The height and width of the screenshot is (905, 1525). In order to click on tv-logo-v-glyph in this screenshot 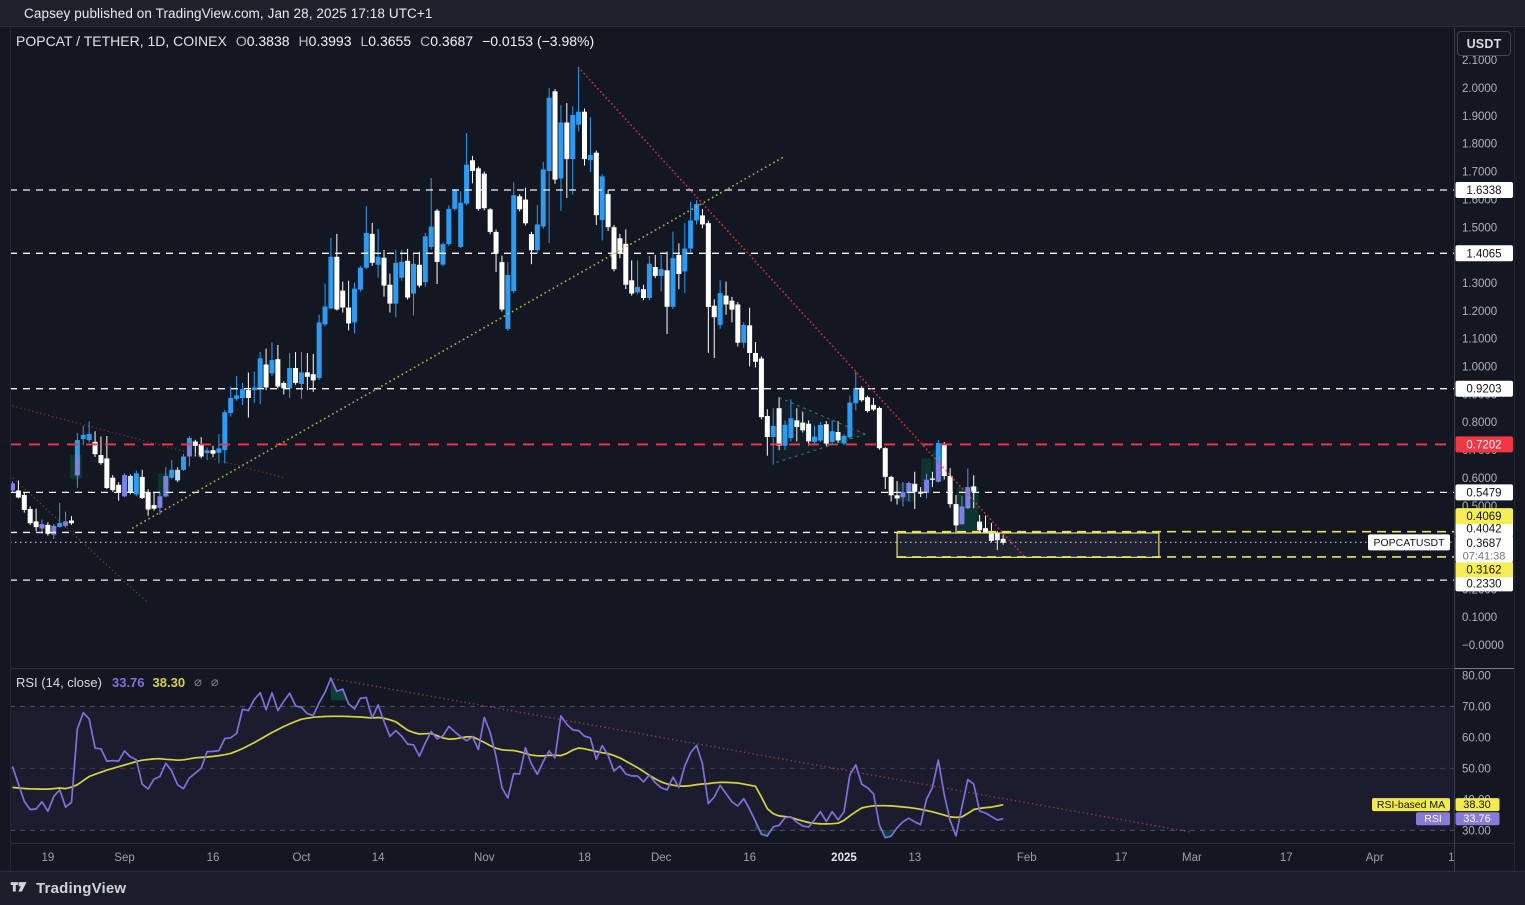, I will do `click(22, 887)`.